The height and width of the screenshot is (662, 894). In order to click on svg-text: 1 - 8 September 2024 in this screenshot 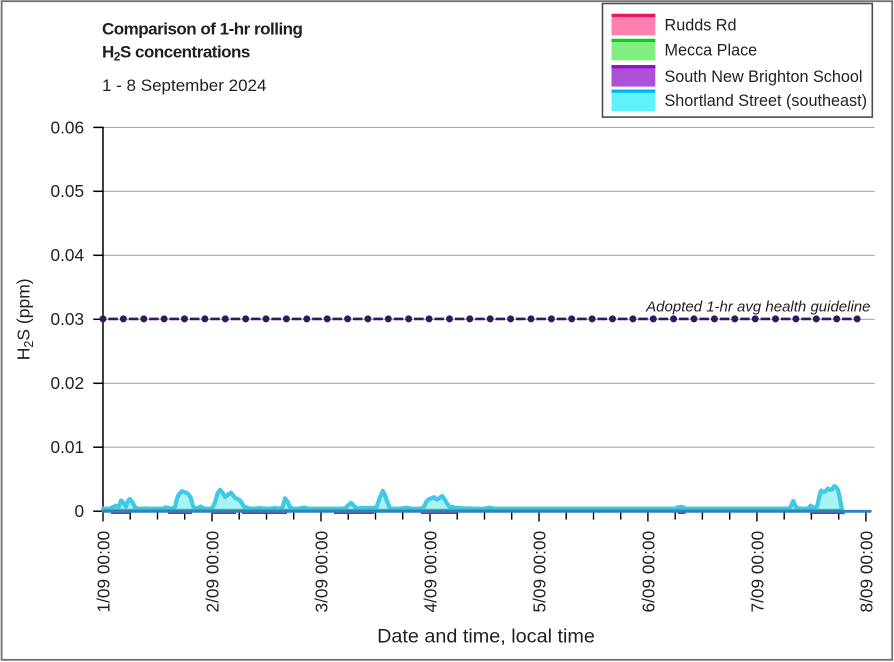, I will do `click(184, 85)`.